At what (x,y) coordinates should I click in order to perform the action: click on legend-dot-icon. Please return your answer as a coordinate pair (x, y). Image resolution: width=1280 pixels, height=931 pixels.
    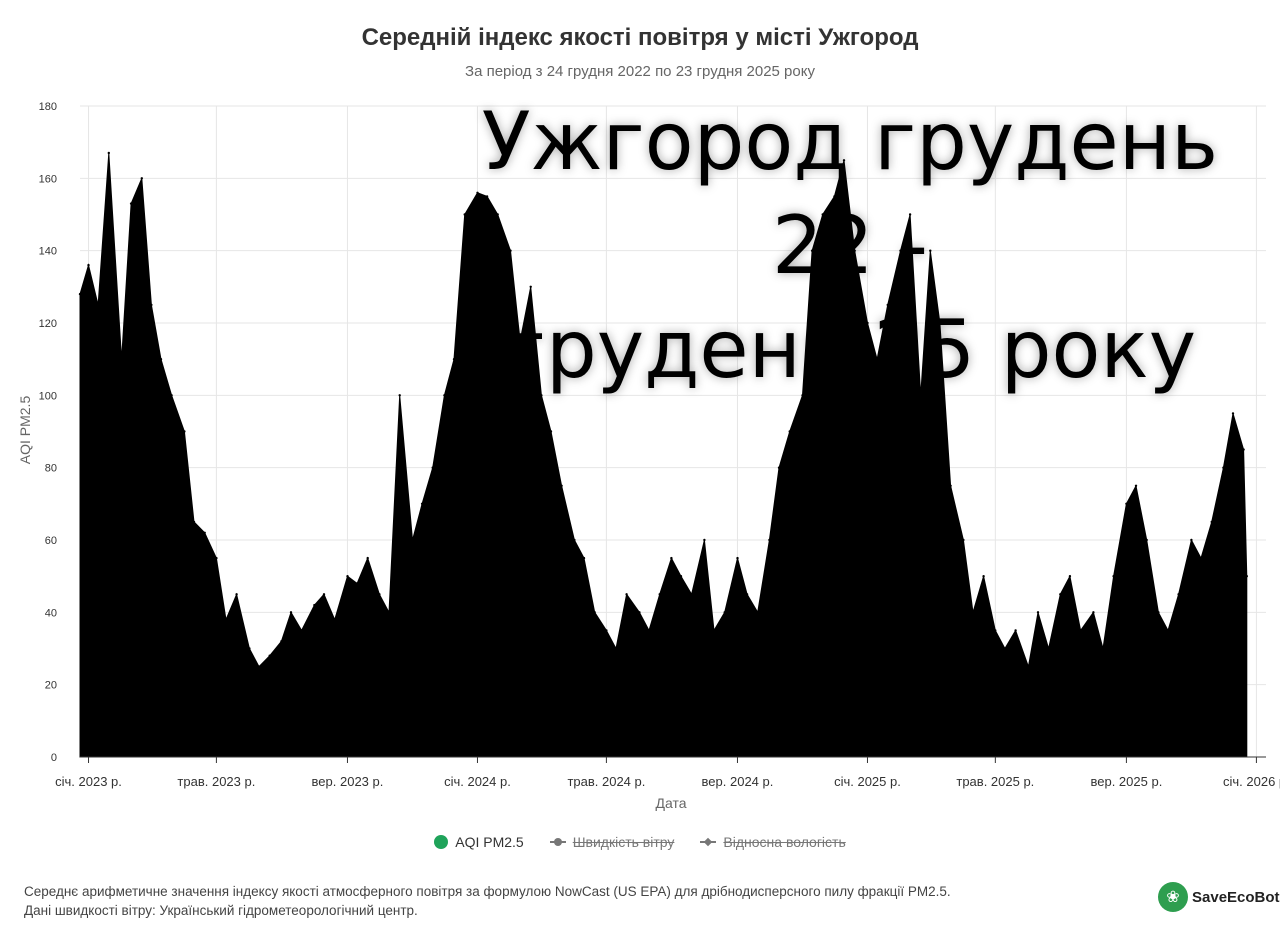
    Looking at the image, I should click on (441, 842).